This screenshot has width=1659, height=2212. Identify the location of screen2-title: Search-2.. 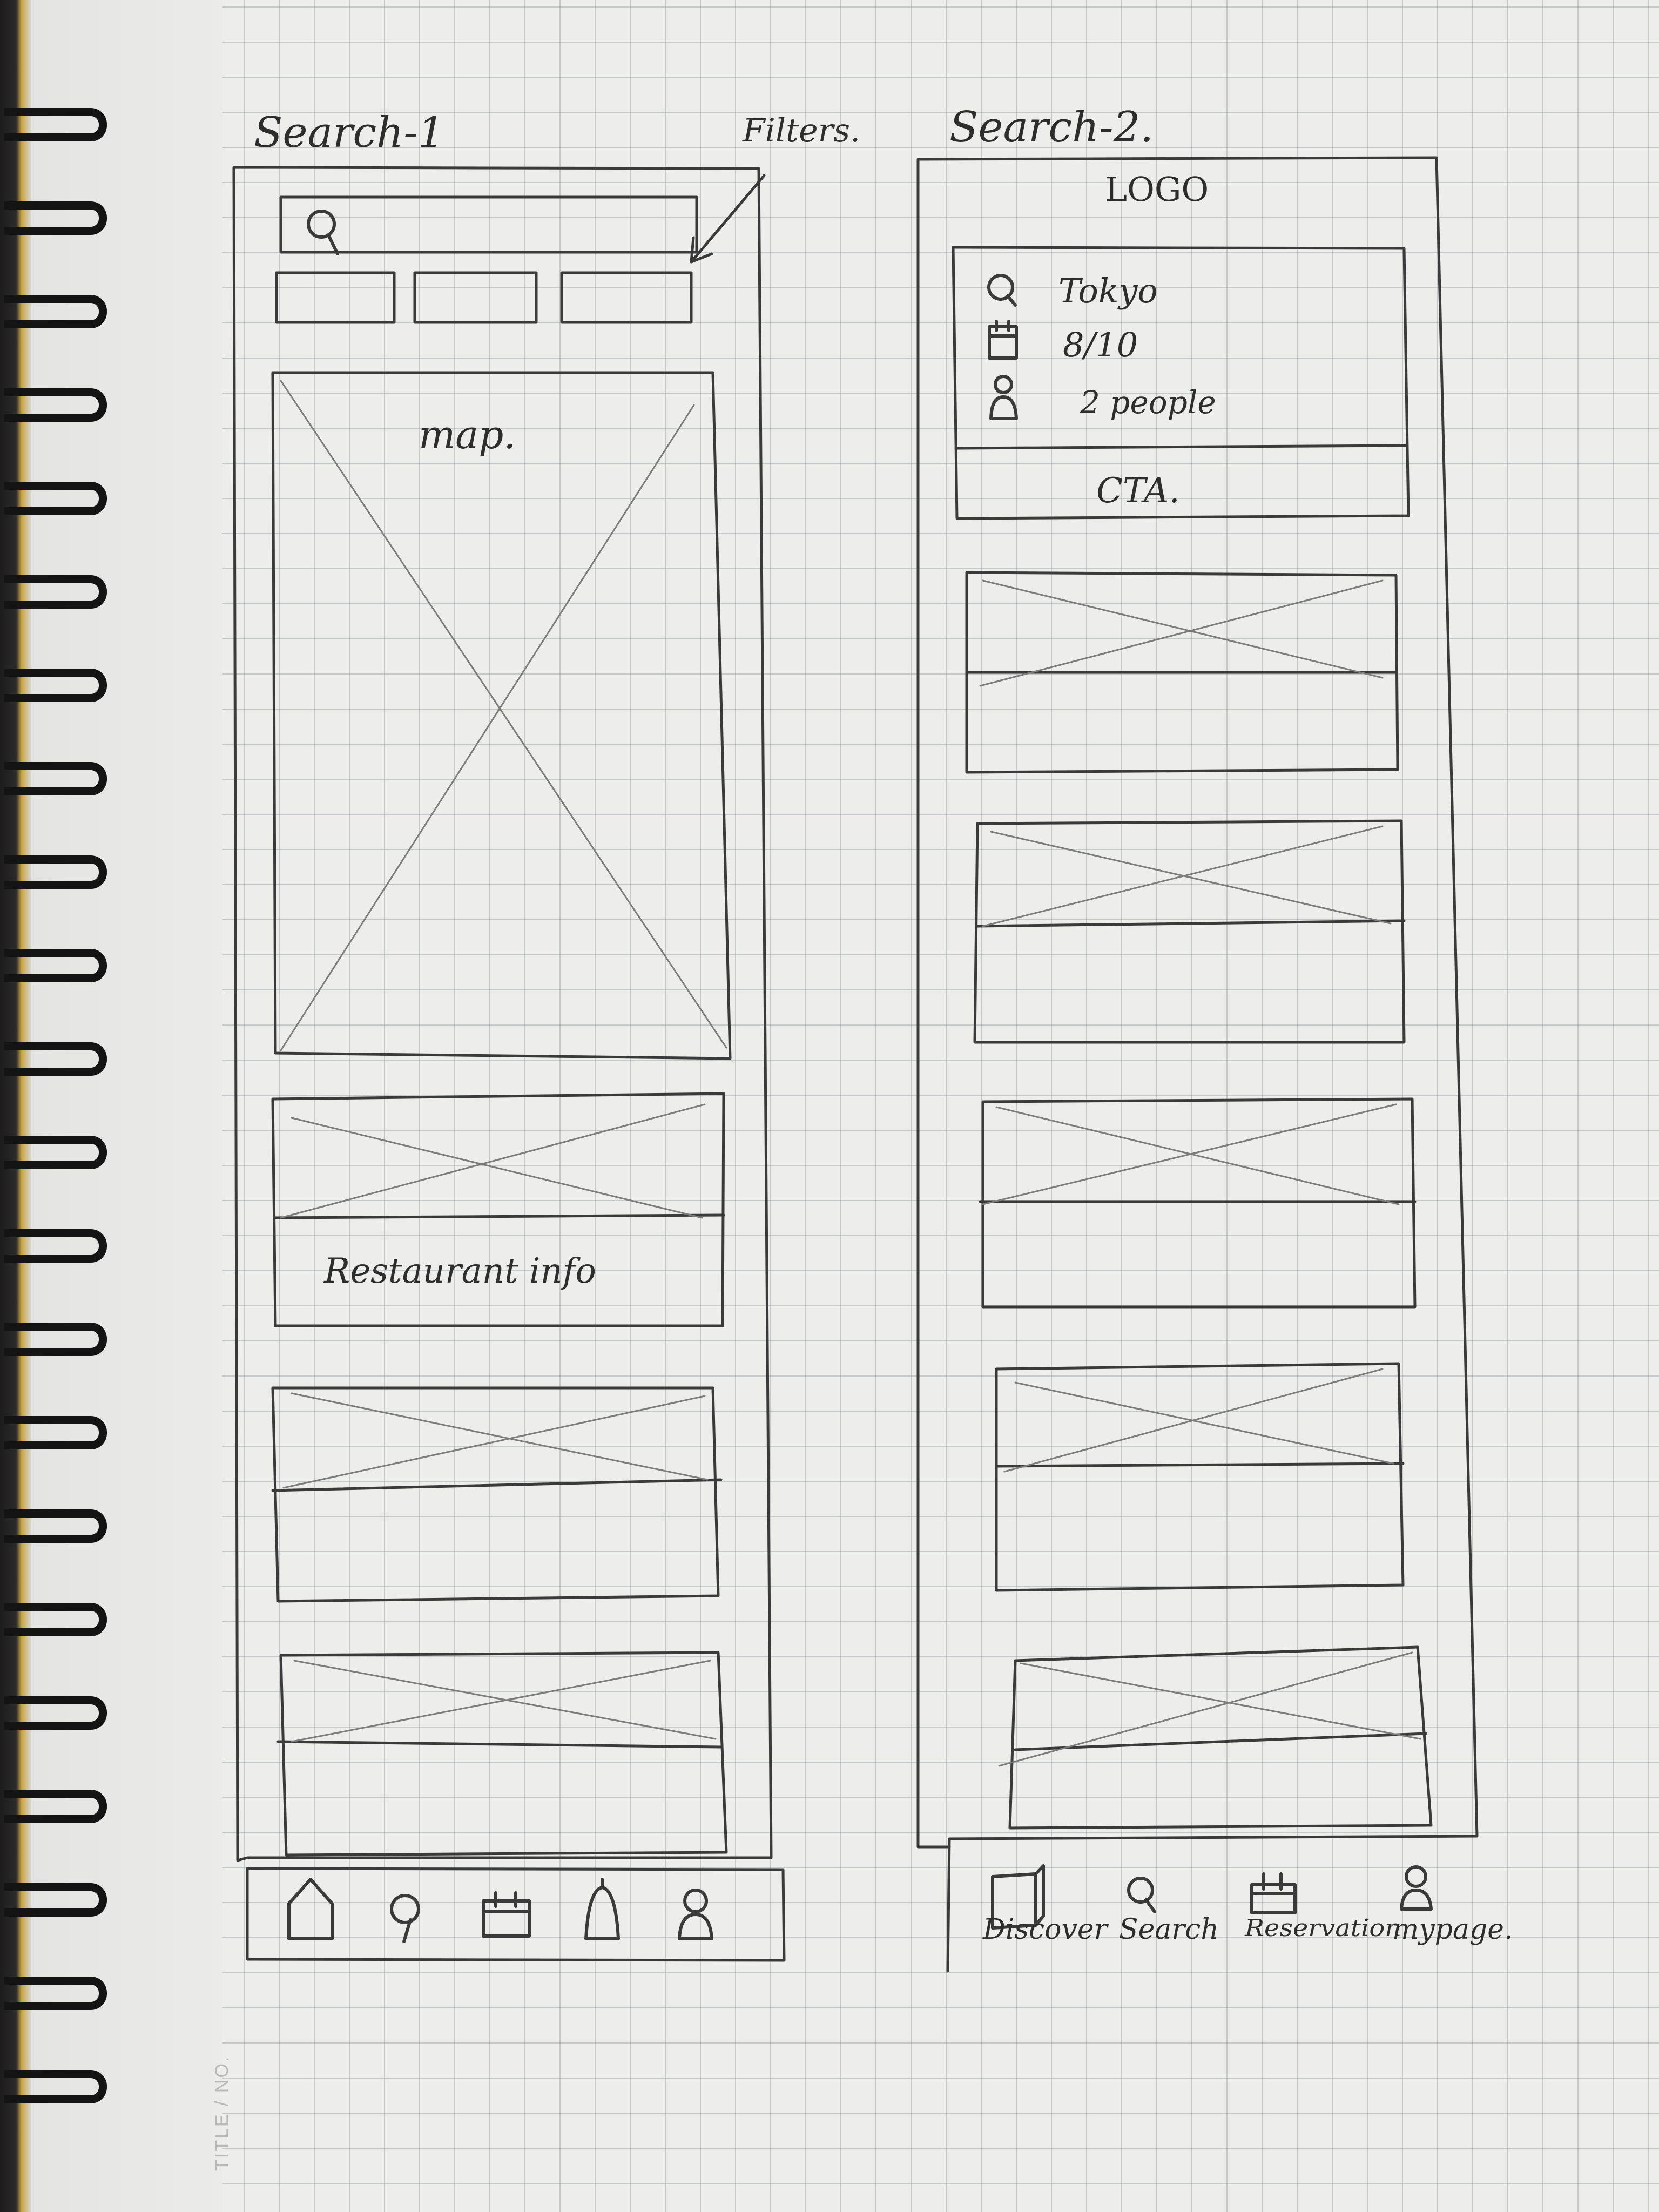
(1051, 127).